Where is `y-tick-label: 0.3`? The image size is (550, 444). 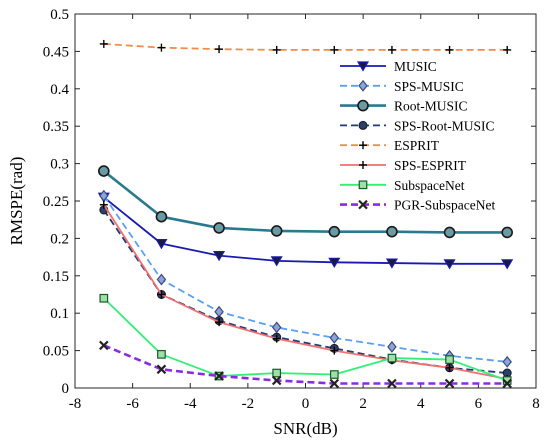 y-tick-label: 0.3 is located at coordinates (59, 165).